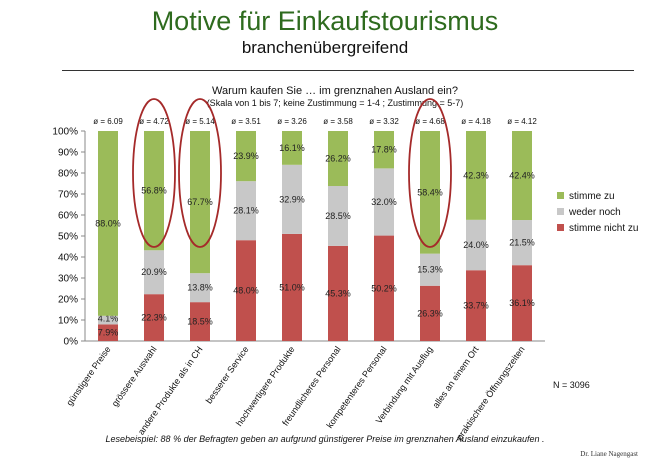 The height and width of the screenshot is (464, 650). I want to click on data-label: 42.4%, so click(522, 176).